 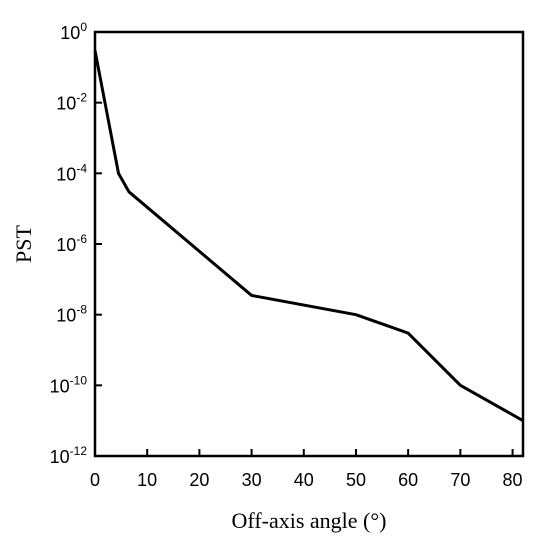 What do you see at coordinates (69, 384) in the screenshot?
I see `y-tick-label: 10⁻¹⁰` at bounding box center [69, 384].